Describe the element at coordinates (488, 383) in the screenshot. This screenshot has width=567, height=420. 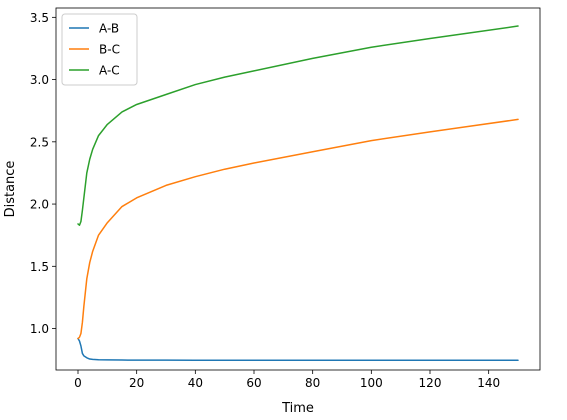
I see `x-tick-label: 140` at that location.